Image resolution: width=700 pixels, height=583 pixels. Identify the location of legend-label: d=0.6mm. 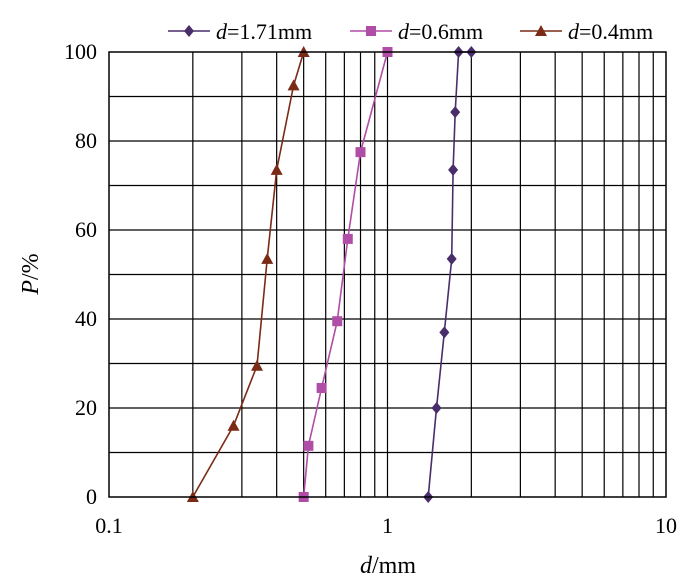
(440, 31).